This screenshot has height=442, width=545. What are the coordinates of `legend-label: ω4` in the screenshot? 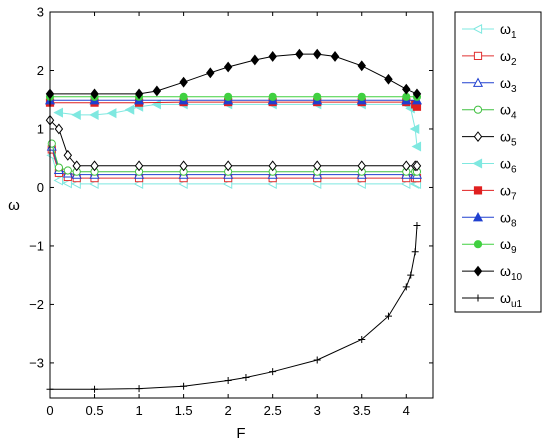 It's located at (508, 112).